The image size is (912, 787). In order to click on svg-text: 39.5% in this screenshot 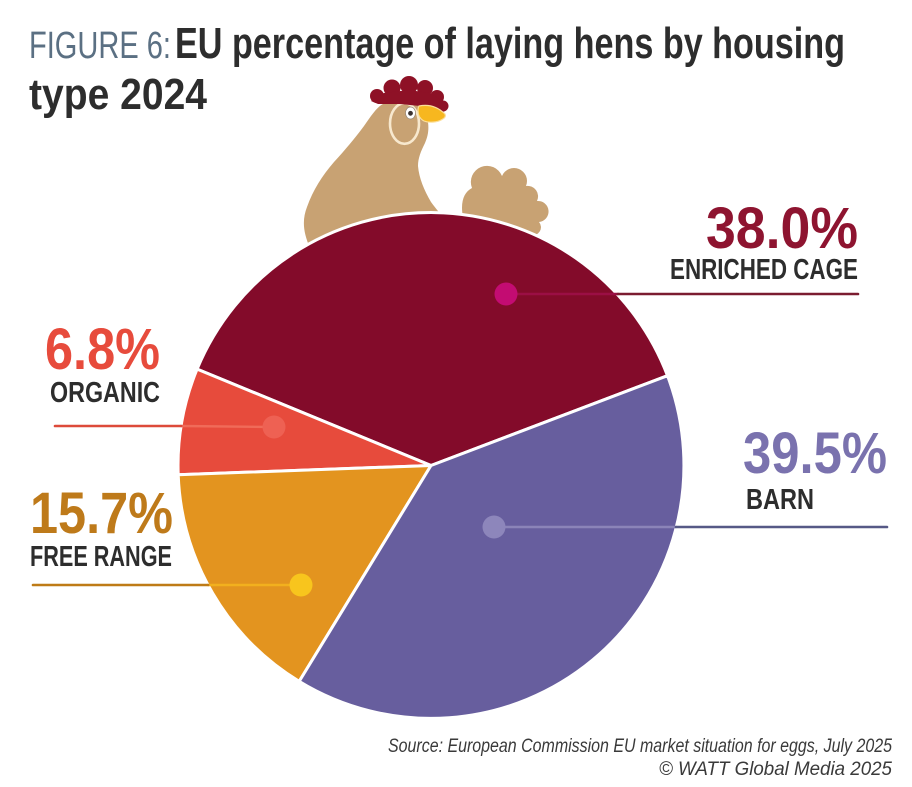, I will do `click(815, 453)`.